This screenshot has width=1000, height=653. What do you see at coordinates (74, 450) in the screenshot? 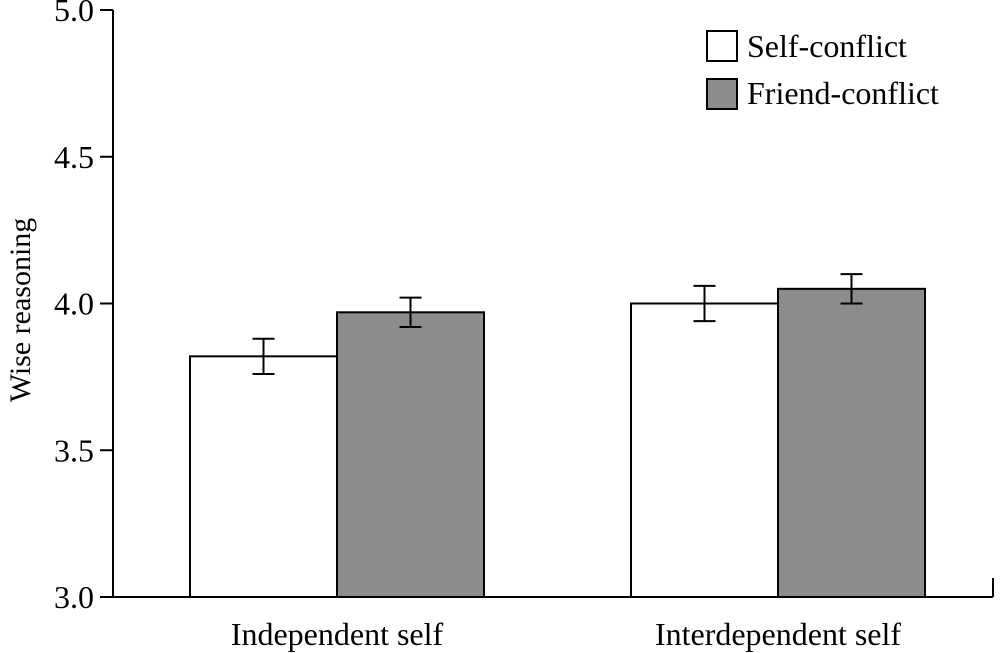
I see `y-tick-label: 3.5` at bounding box center [74, 450].